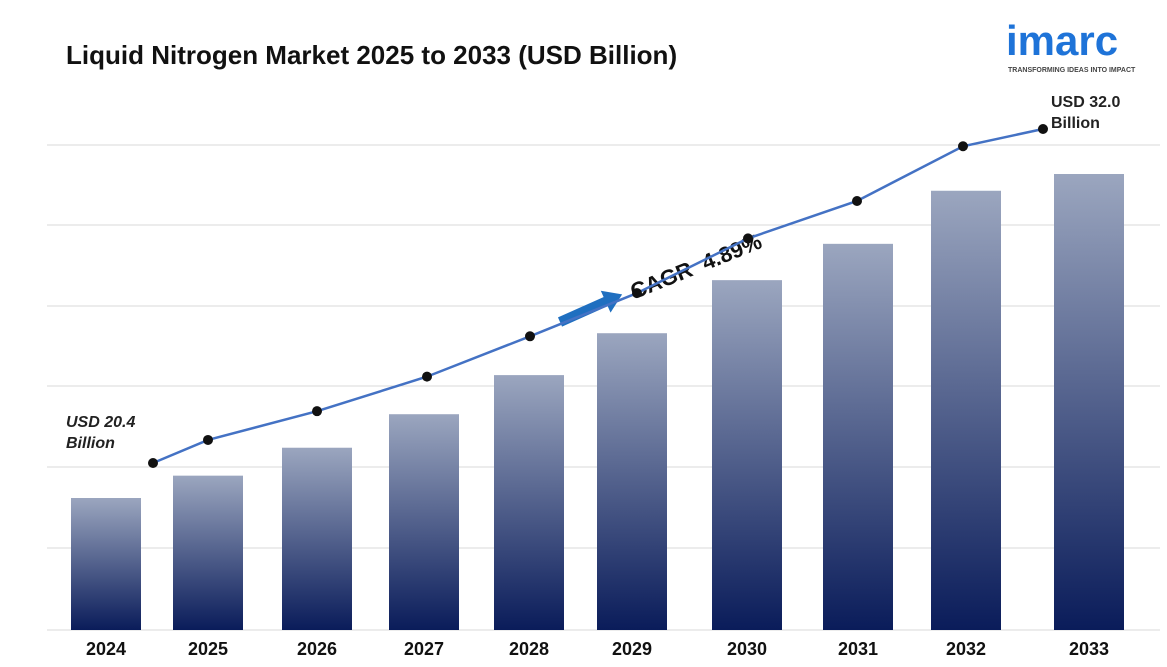 The width and height of the screenshot is (1167, 667). Describe the element at coordinates (529, 649) in the screenshot. I see `x-tick-label: 2028` at that location.